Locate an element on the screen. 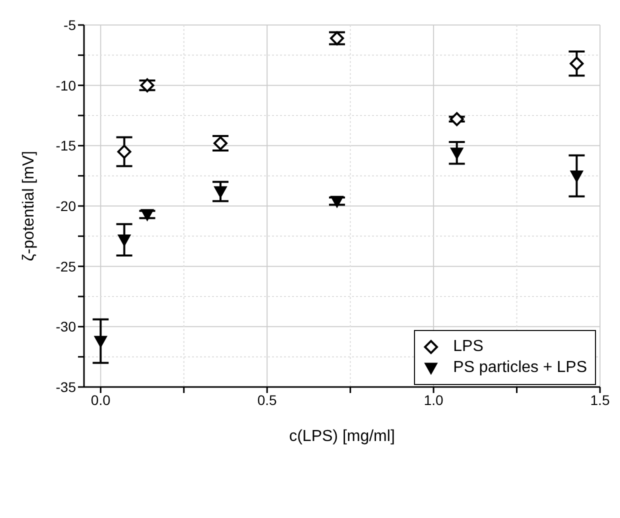 This screenshot has width=620, height=518. x-tick-label: 1.5 is located at coordinates (600, 400).